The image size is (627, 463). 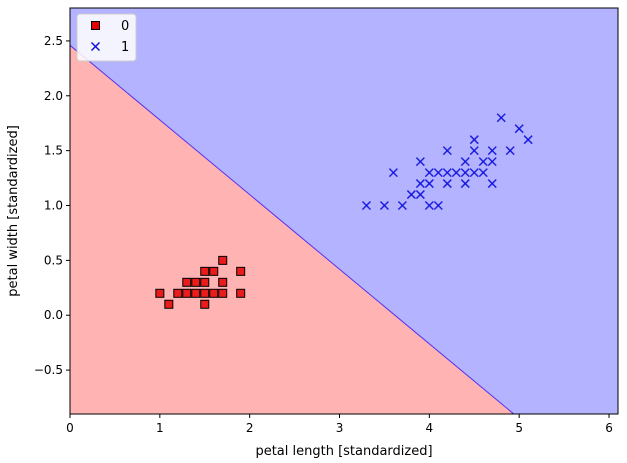 What do you see at coordinates (125, 47) in the screenshot?
I see `legend-label-1: 1` at bounding box center [125, 47].